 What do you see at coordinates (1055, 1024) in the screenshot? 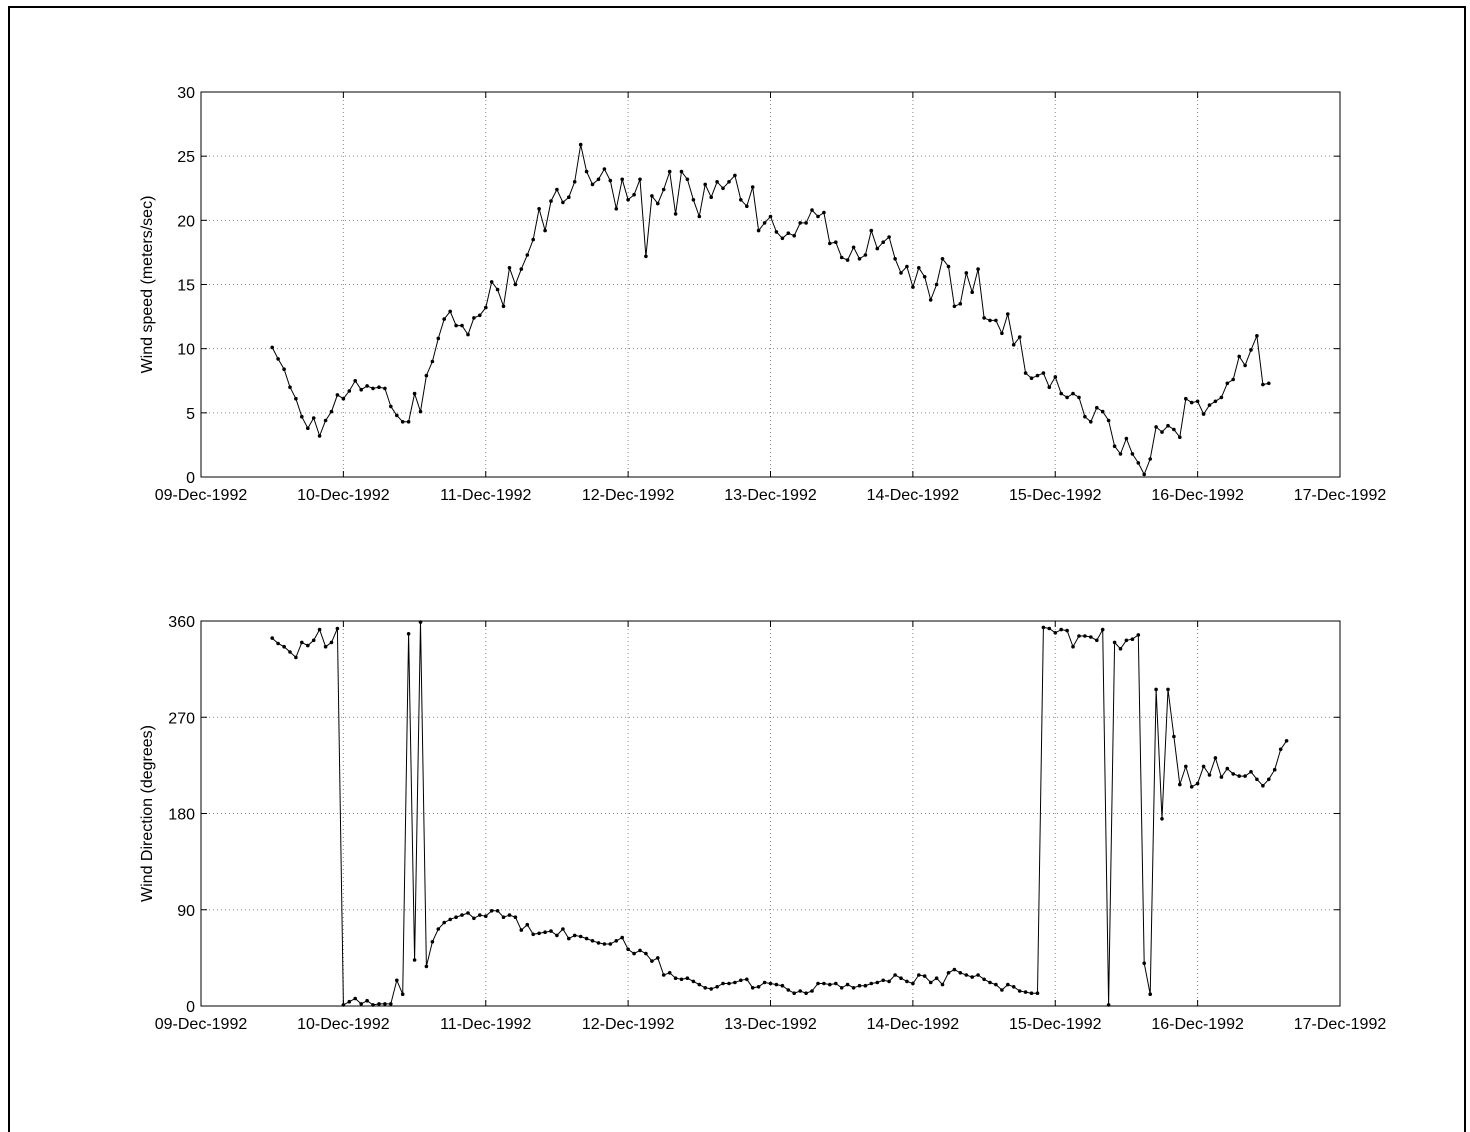
I see `x-tick-label: 15-Dec-1992` at bounding box center [1055, 1024].